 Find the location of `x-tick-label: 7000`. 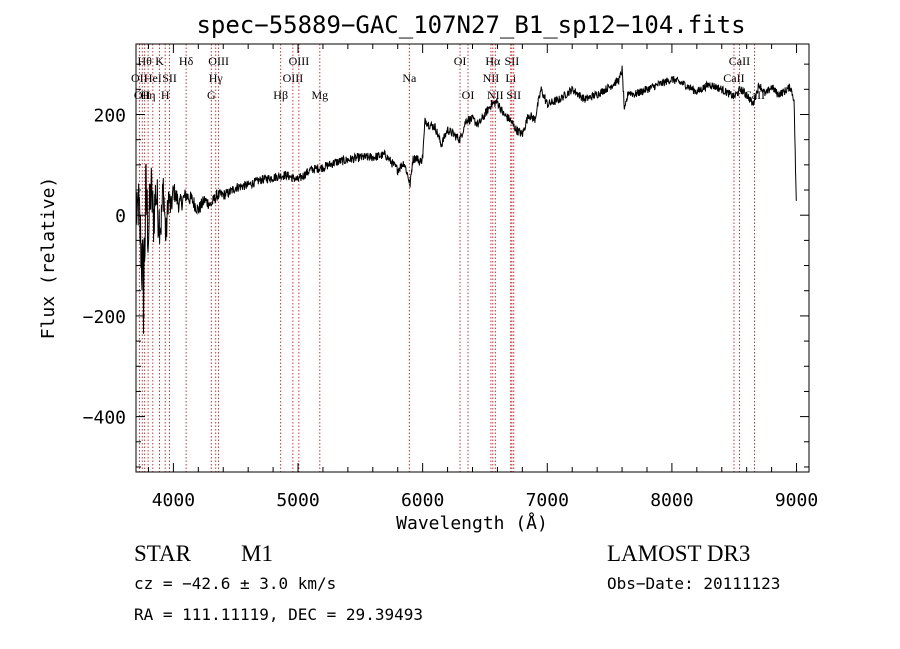

x-tick-label: 7000 is located at coordinates (547, 500).